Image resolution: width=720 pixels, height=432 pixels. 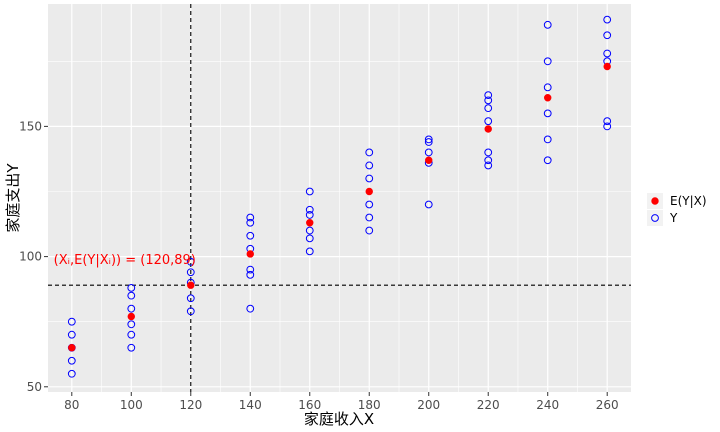 What do you see at coordinates (190, 405) in the screenshot?
I see `x-tick-label: 120` at bounding box center [190, 405].